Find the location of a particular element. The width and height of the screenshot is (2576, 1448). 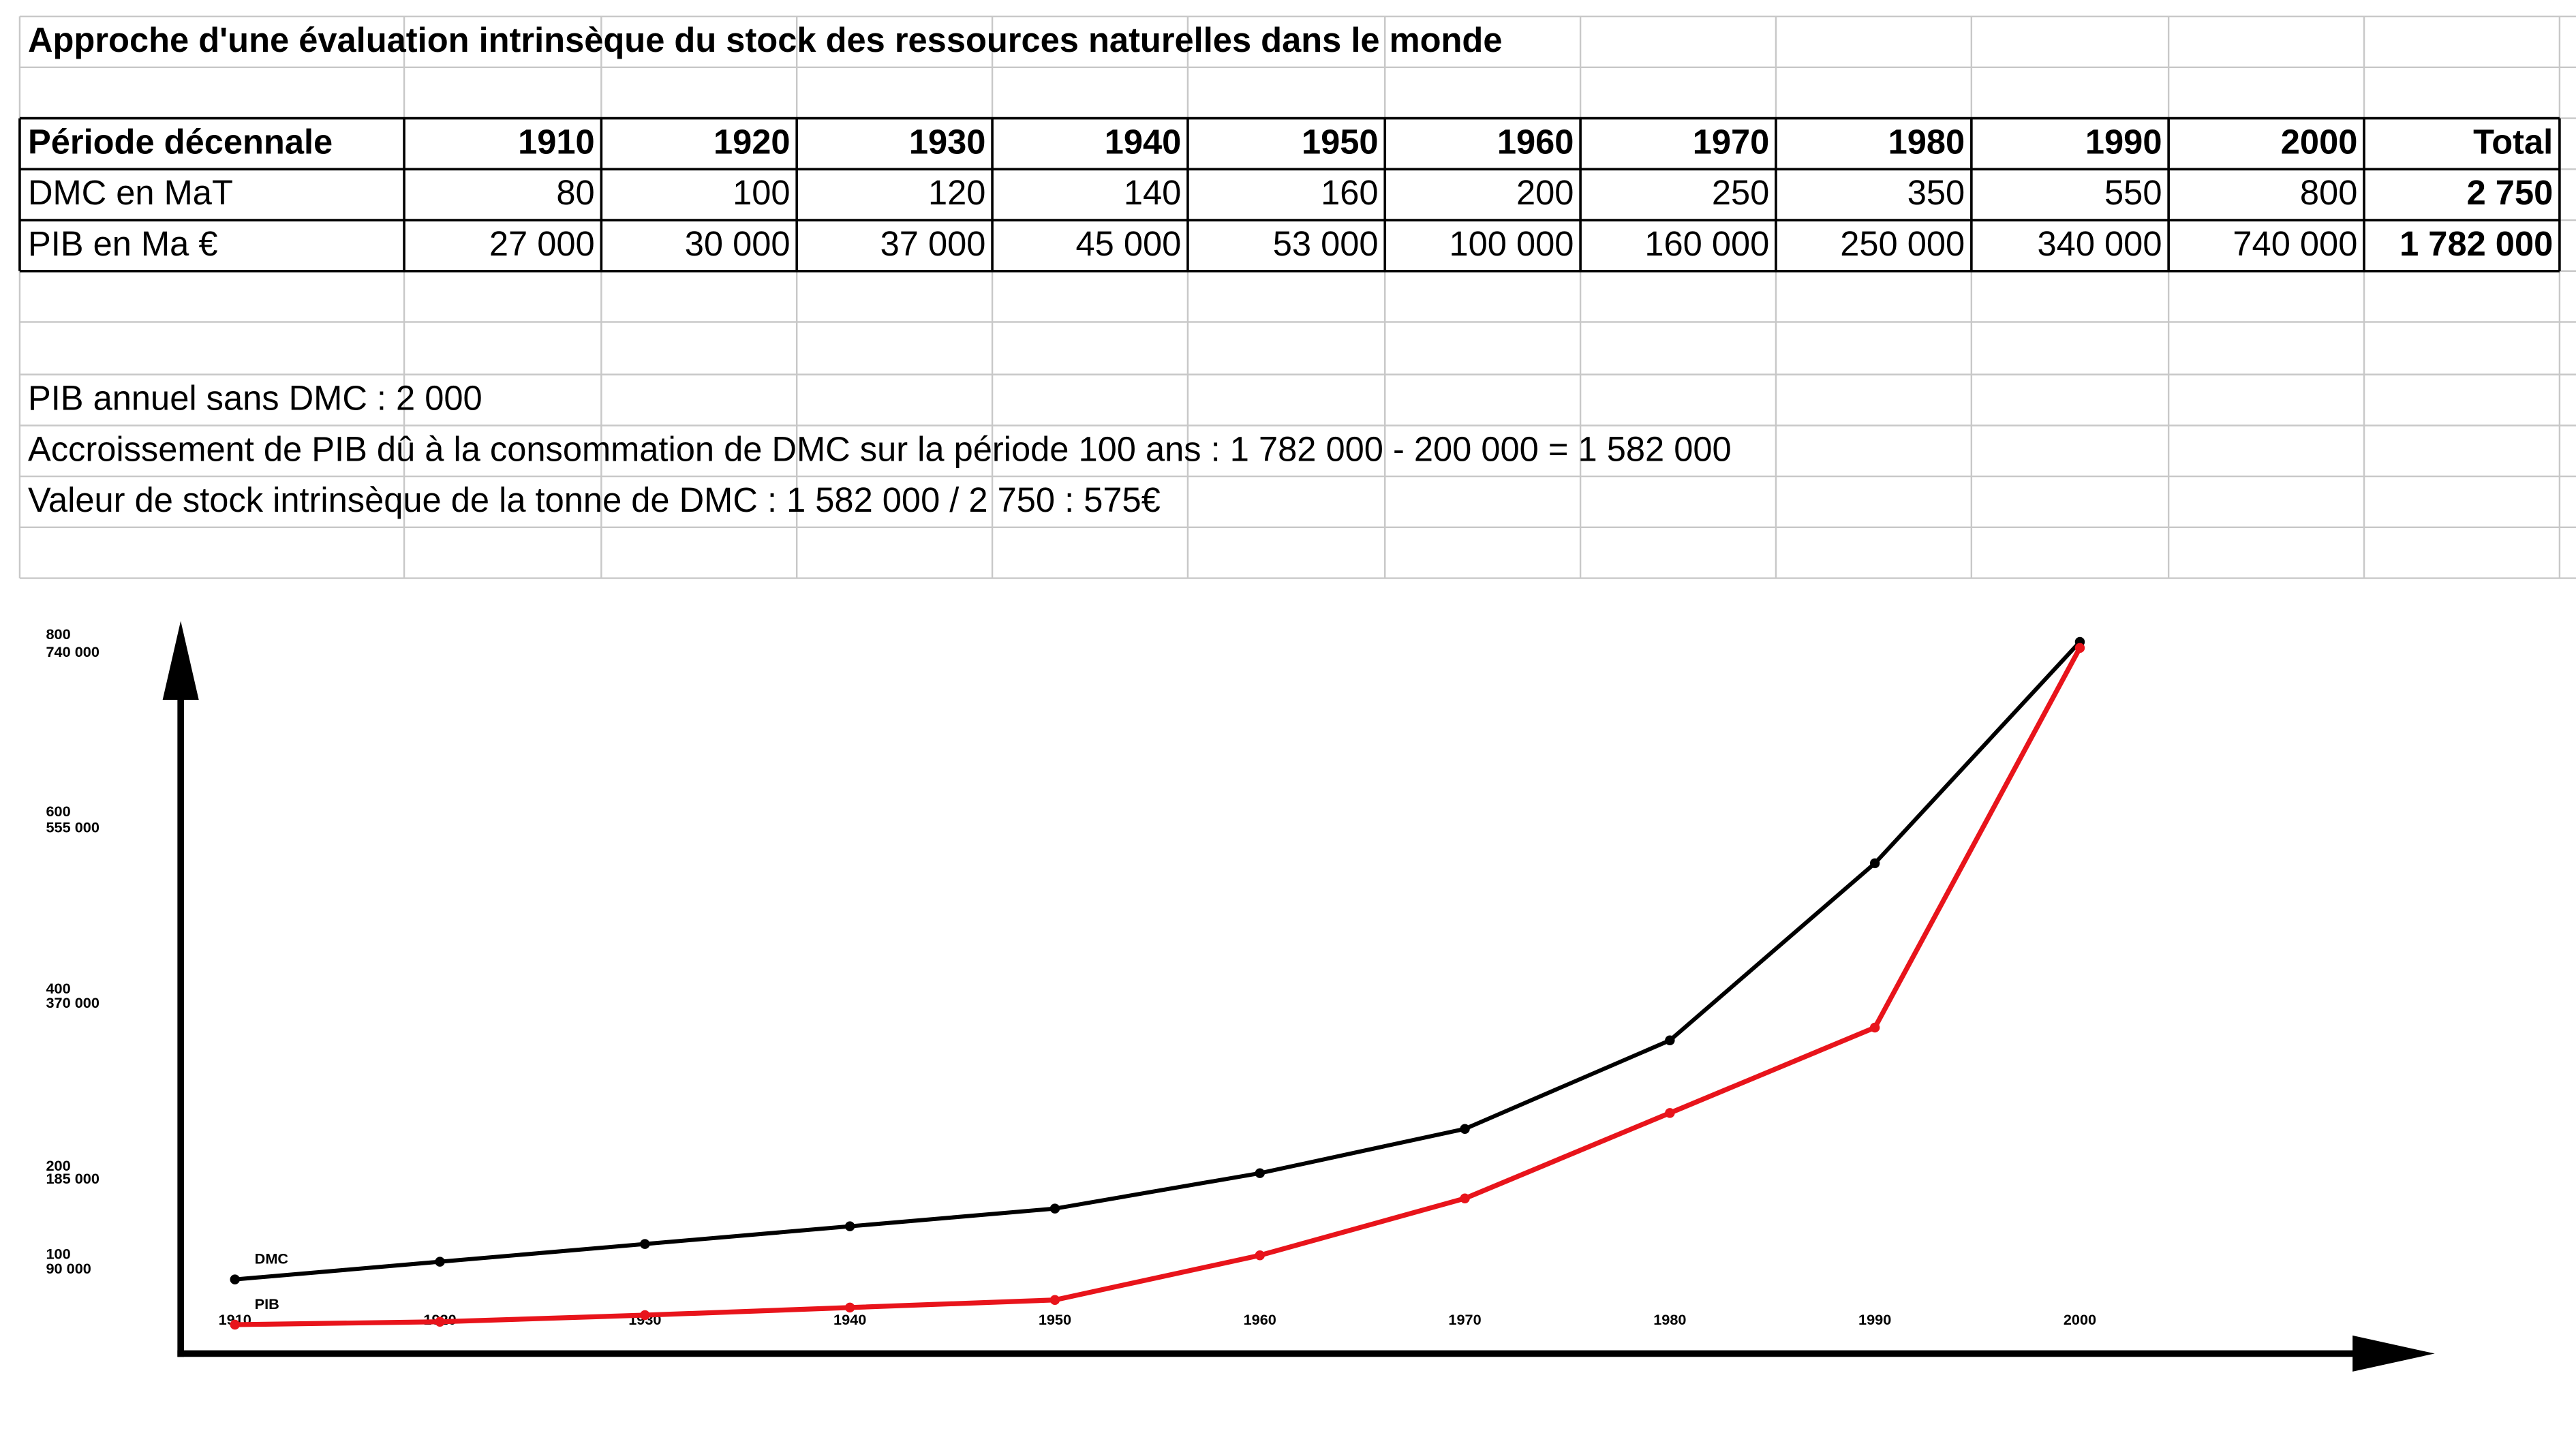

header-cell: 1960 is located at coordinates (1535, 142).